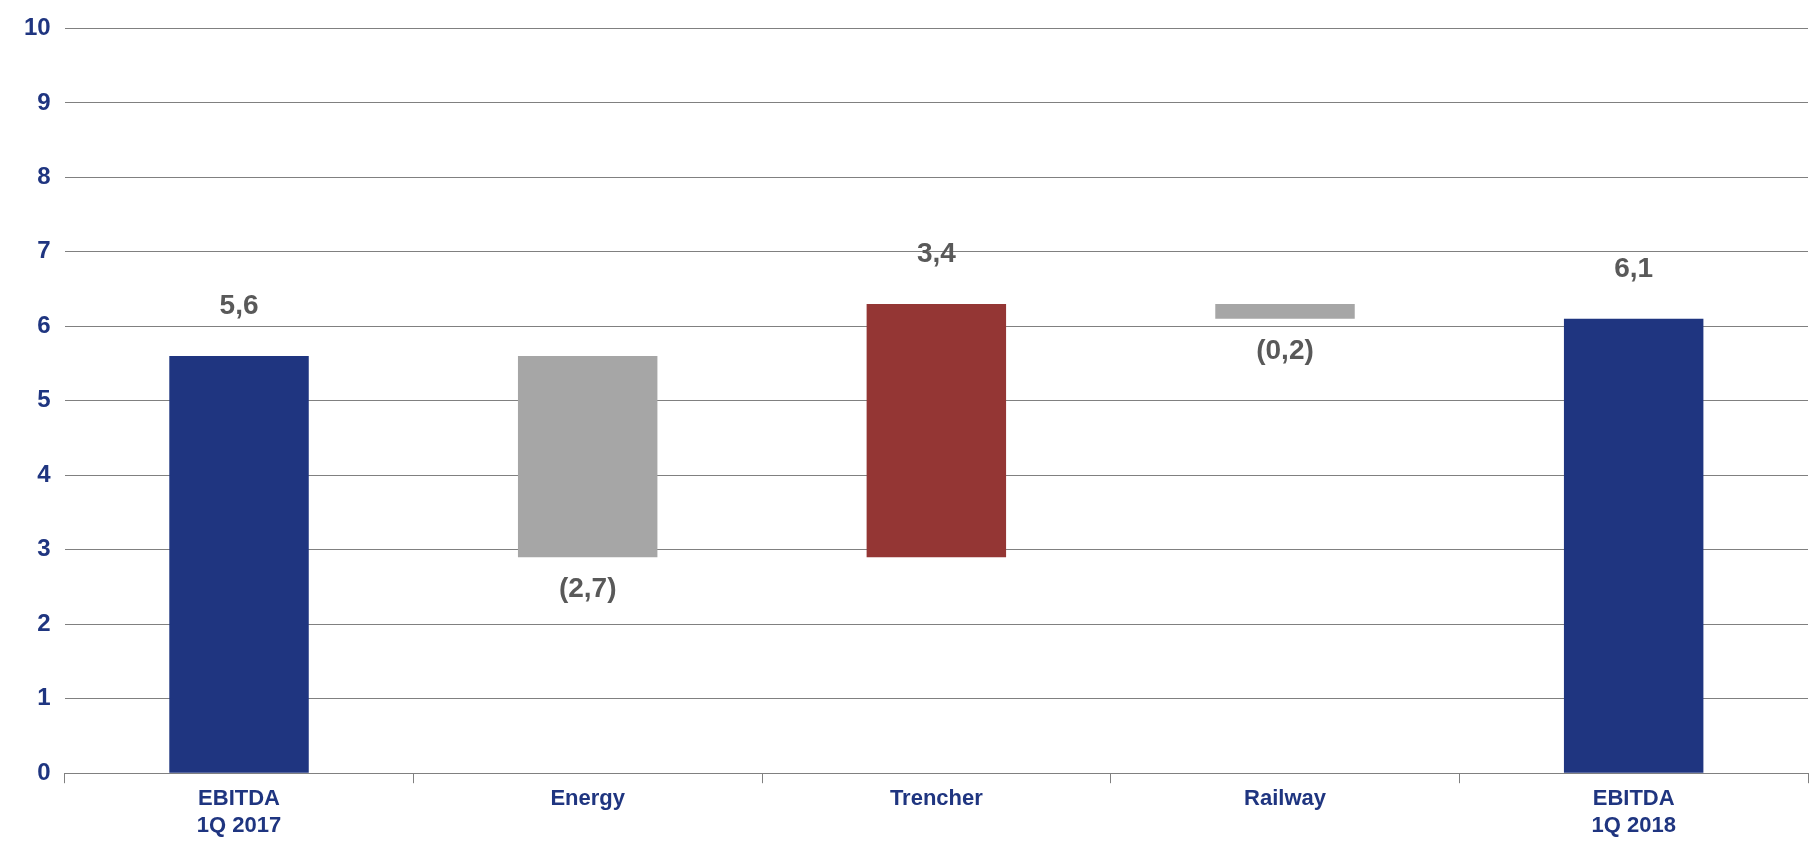  I want to click on y-tick-label: 7, so click(44, 250).